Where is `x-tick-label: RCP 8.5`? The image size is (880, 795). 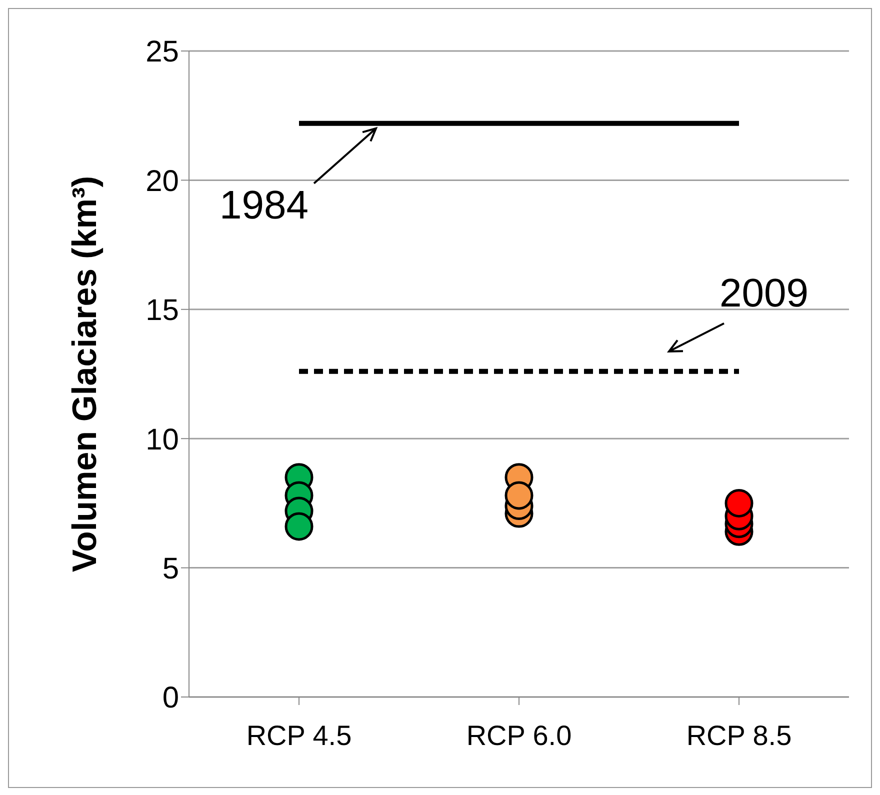
x-tick-label: RCP 8.5 is located at coordinates (739, 735).